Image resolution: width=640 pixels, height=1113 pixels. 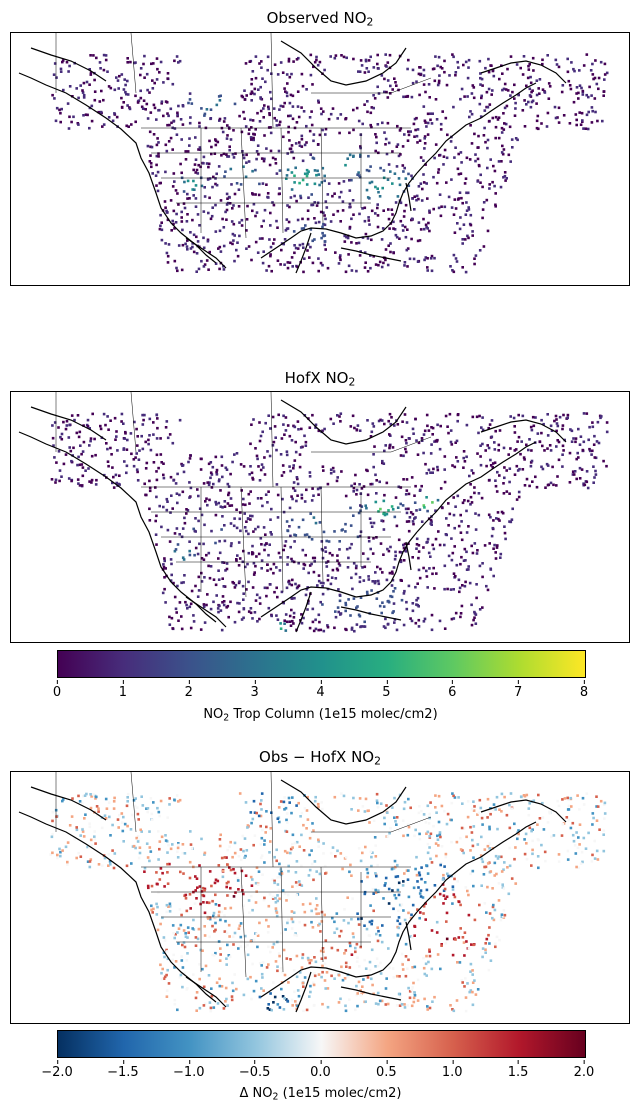 I want to click on no2-colorbar-label: NO2 Trop Column (1e15 molec/cm2), so click(x=320, y=715).